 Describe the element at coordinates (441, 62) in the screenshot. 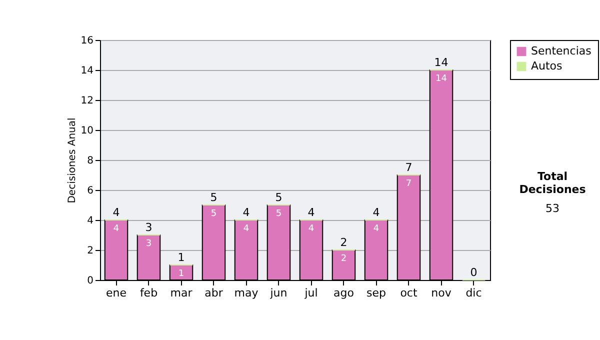

I see `total-label: 14` at that location.